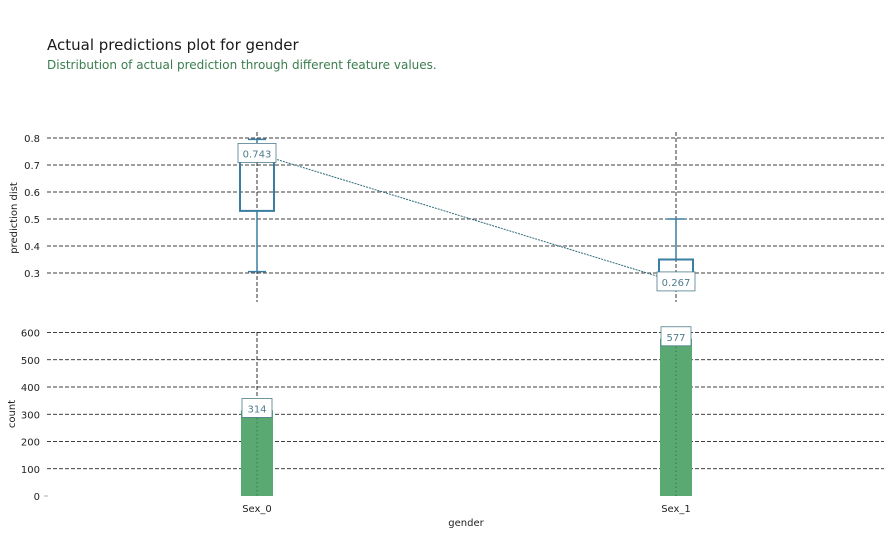 This screenshot has width=891, height=535. I want to click on top-ytick-label: 0.3, so click(32, 274).